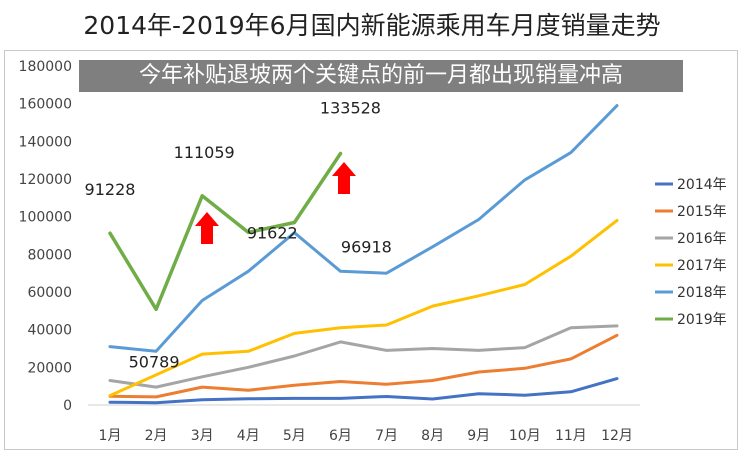  I want to click on series-line-2014年, so click(363, 391).